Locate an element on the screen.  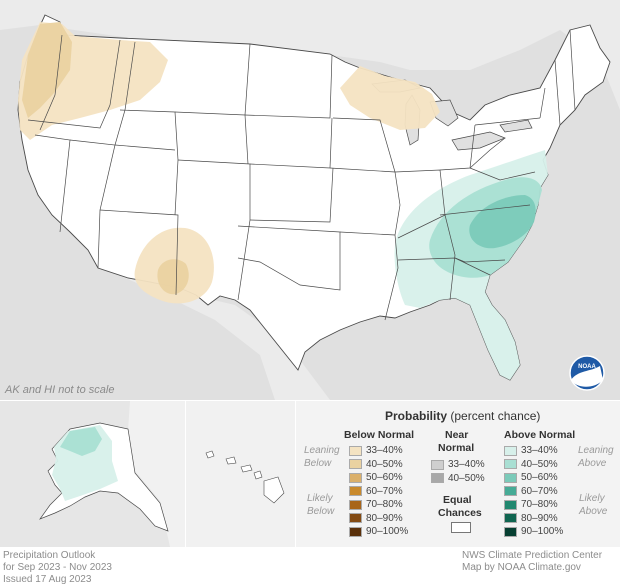
legend-above-label: 90–100% is located at coordinates (542, 531).